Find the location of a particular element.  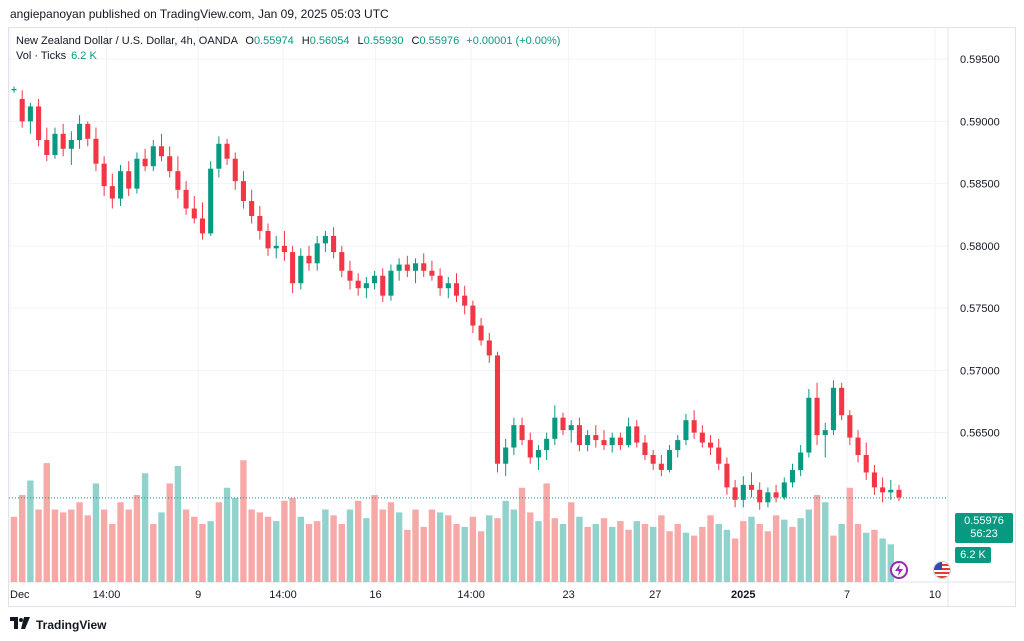

last-volume-badge: 6.2 K is located at coordinates (973, 555).